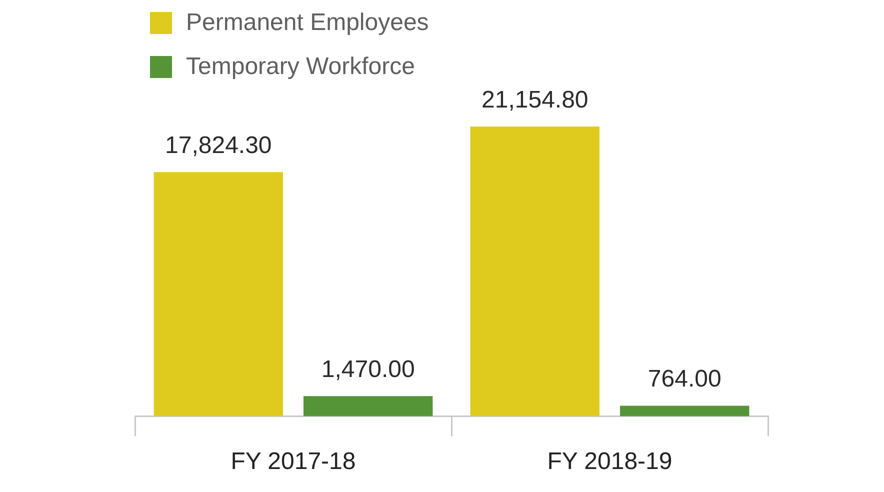  I want to click on x-tick-label: FY 2018-19, so click(609, 462).